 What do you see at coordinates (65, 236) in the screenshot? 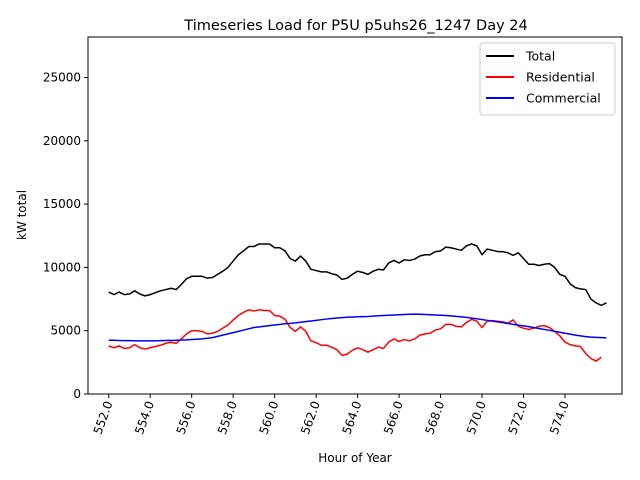
I see `y-axis-ticks: 0 5000 10000 15000 20000 25000` at bounding box center [65, 236].